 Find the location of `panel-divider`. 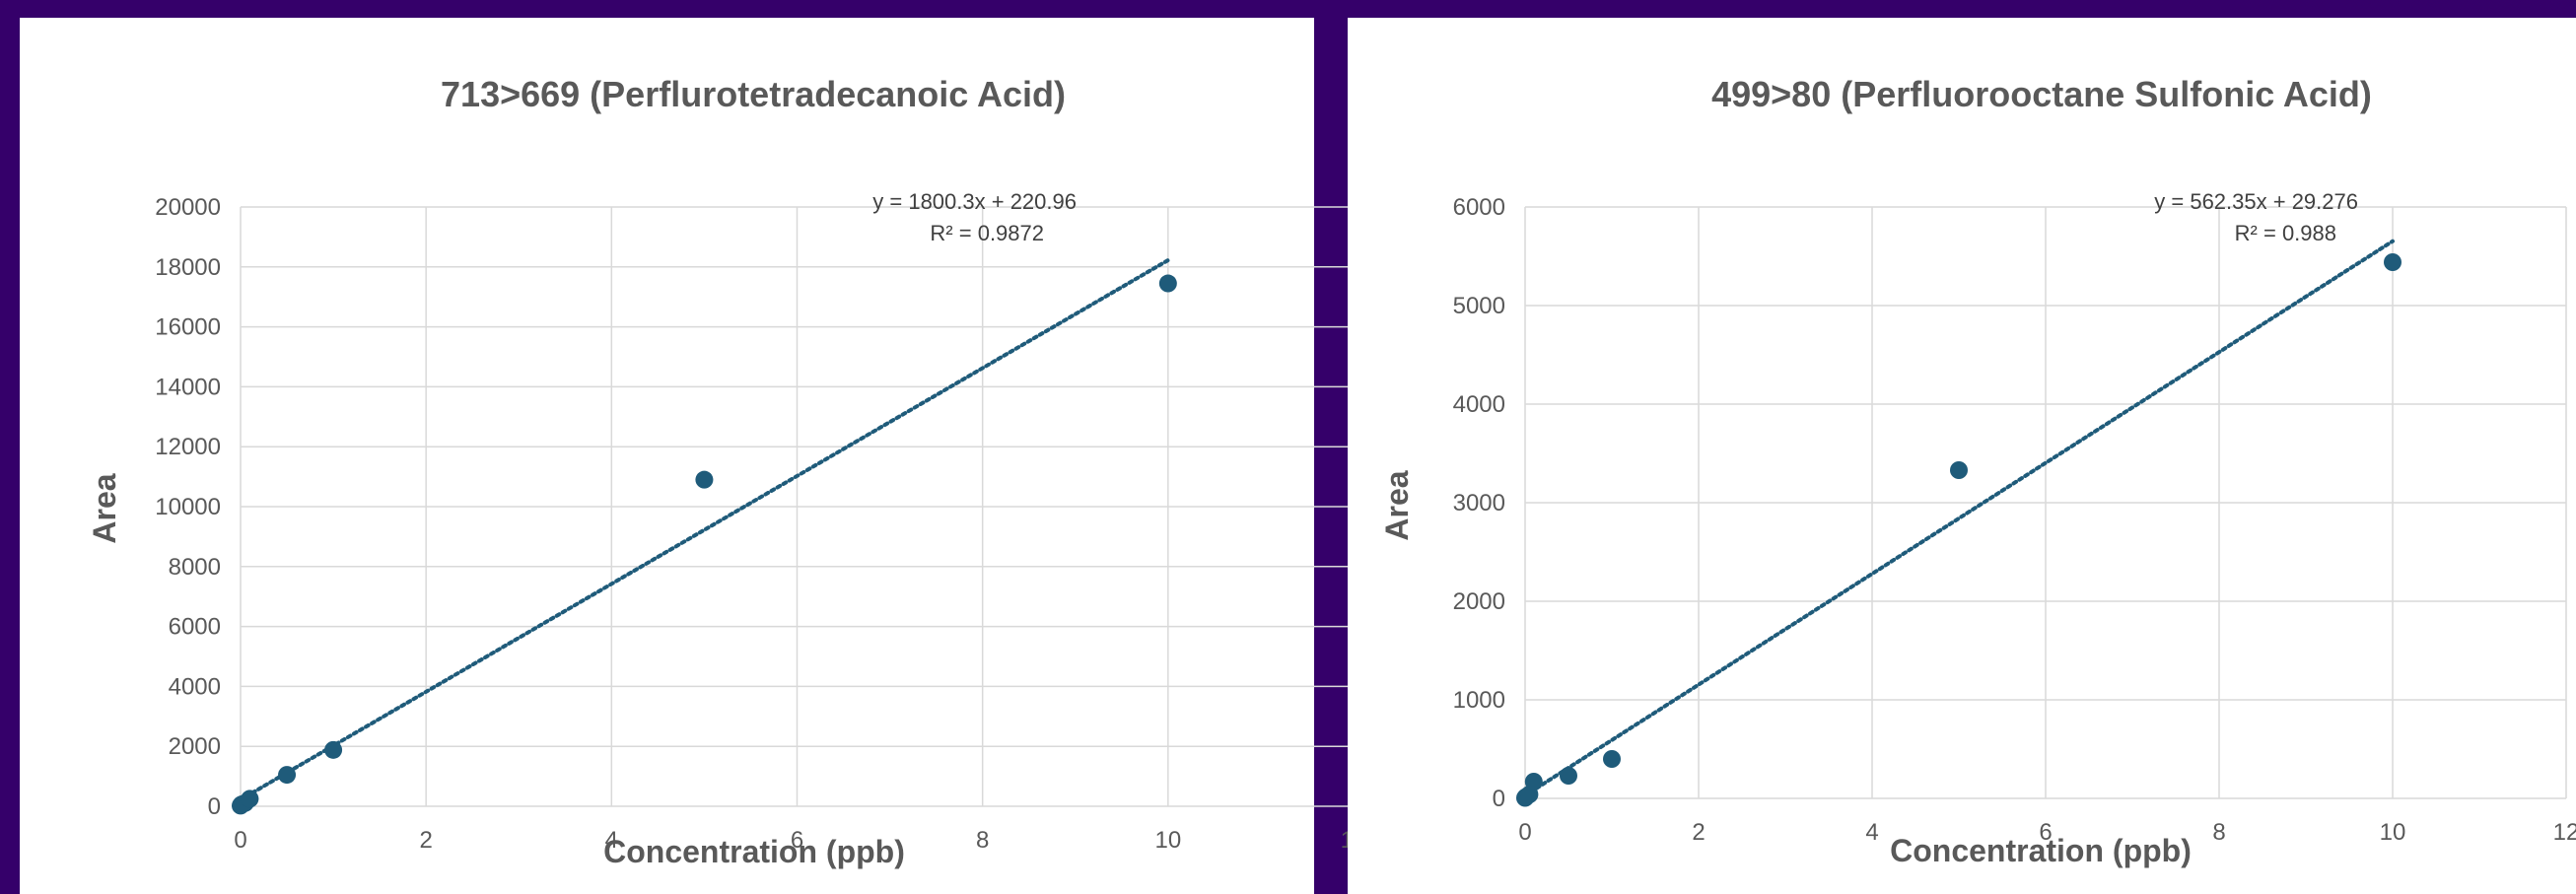

panel-divider is located at coordinates (1331, 456).